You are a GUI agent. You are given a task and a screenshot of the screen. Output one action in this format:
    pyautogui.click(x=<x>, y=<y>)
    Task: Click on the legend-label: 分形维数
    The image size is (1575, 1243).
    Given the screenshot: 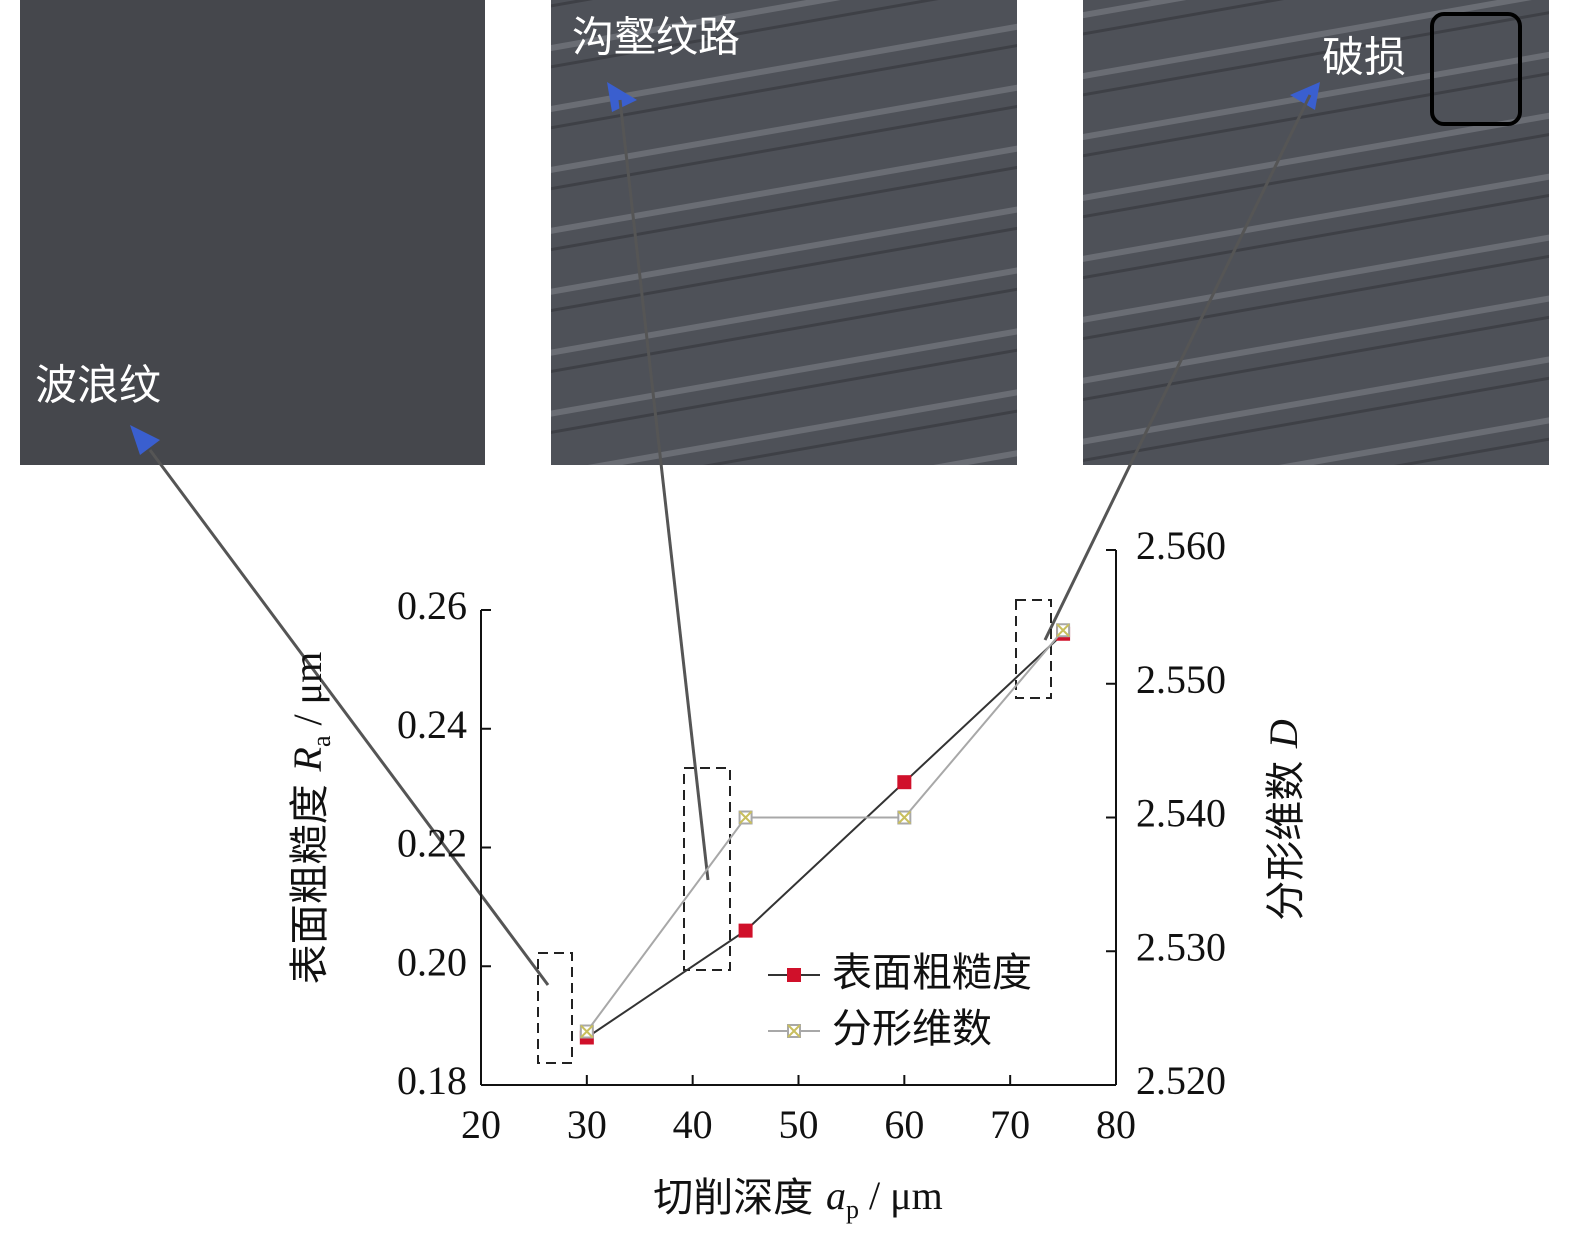 What is the action you would take?
    pyautogui.click(x=912, y=1029)
    